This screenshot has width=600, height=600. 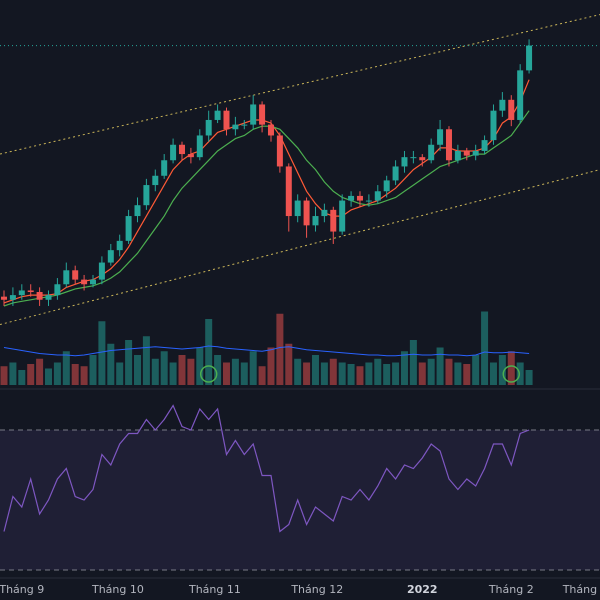 What do you see at coordinates (316, 589) in the screenshot?
I see `x-tick-label: Tháng 12` at bounding box center [316, 589].